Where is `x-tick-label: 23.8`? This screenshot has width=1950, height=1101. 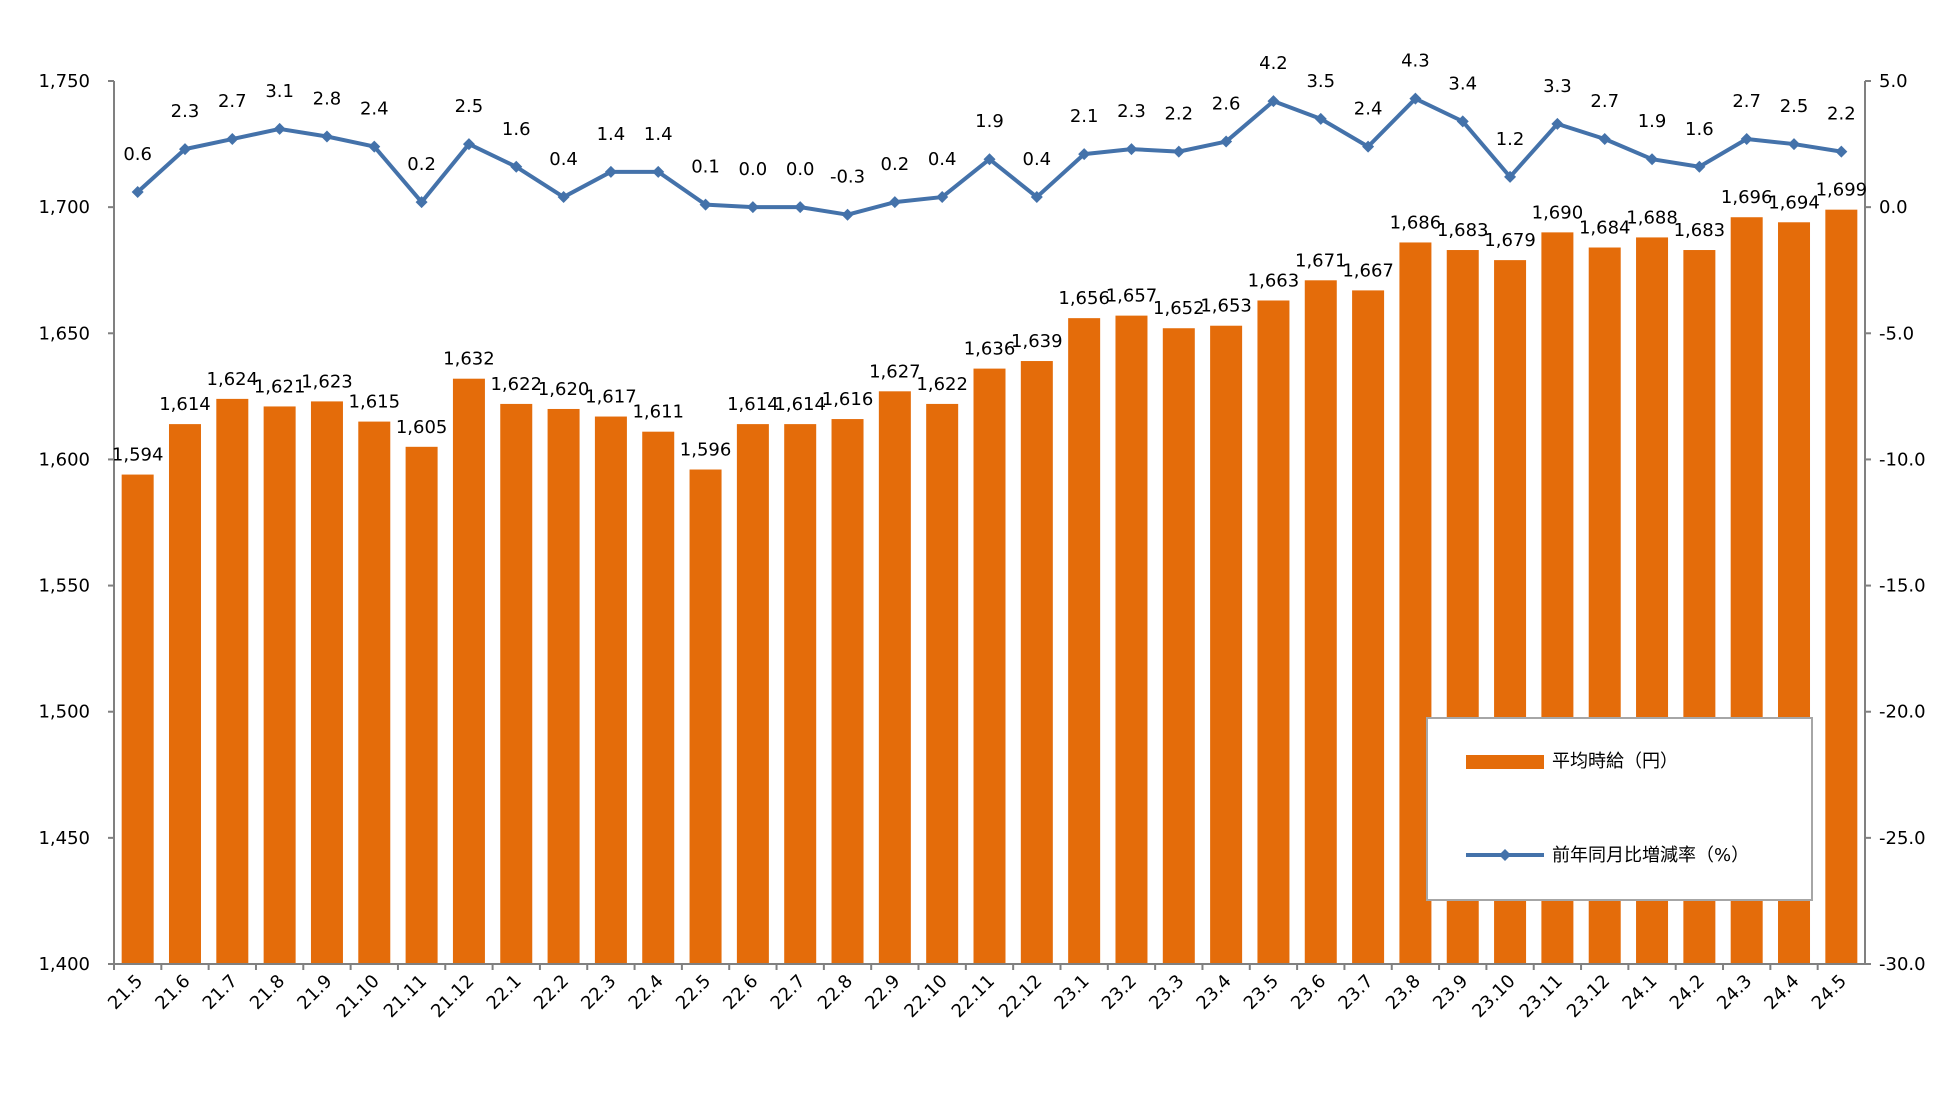
x-tick-label: 23.8 is located at coordinates (1403, 992).